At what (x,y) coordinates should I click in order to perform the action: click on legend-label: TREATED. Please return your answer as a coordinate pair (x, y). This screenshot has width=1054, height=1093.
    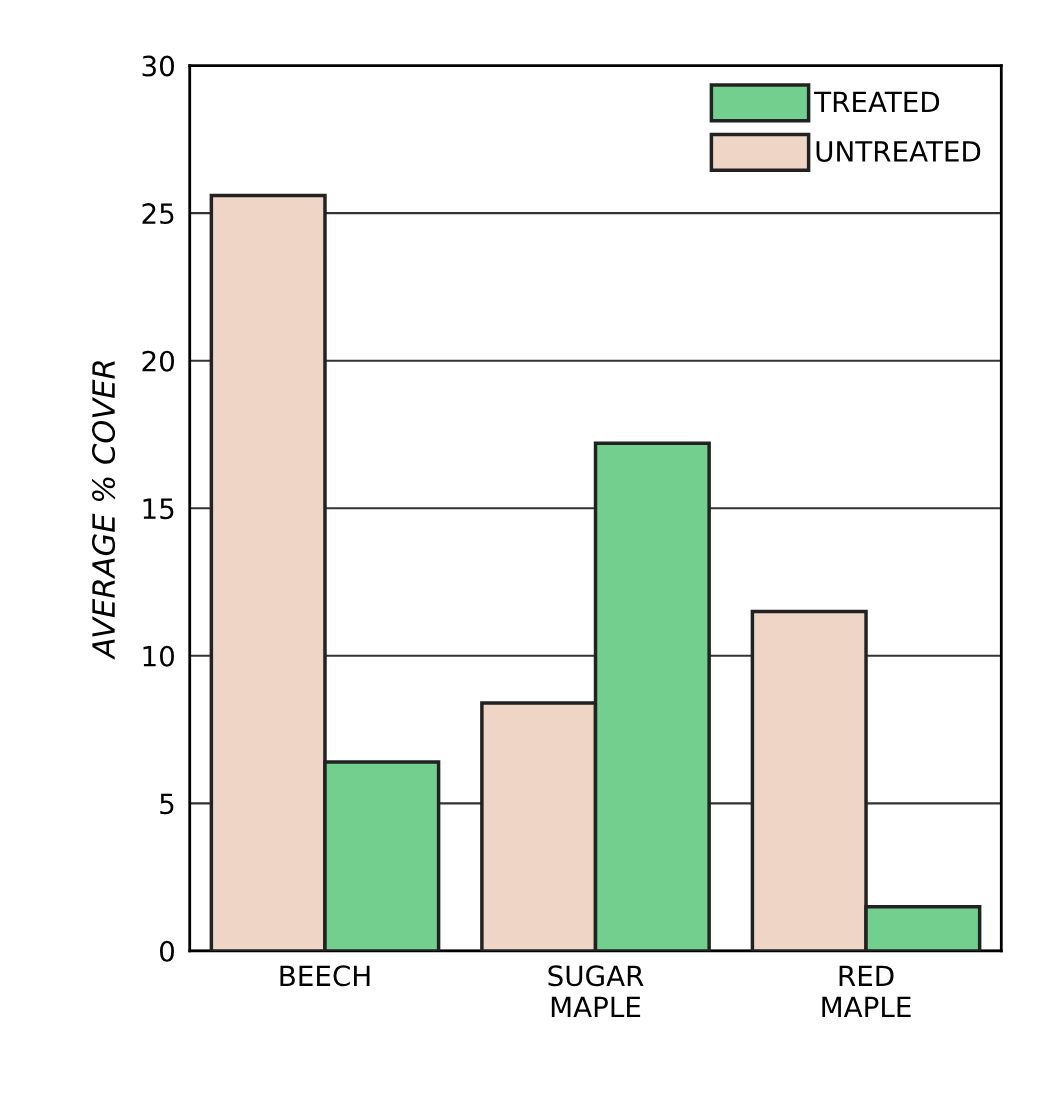
    Looking at the image, I should click on (877, 101).